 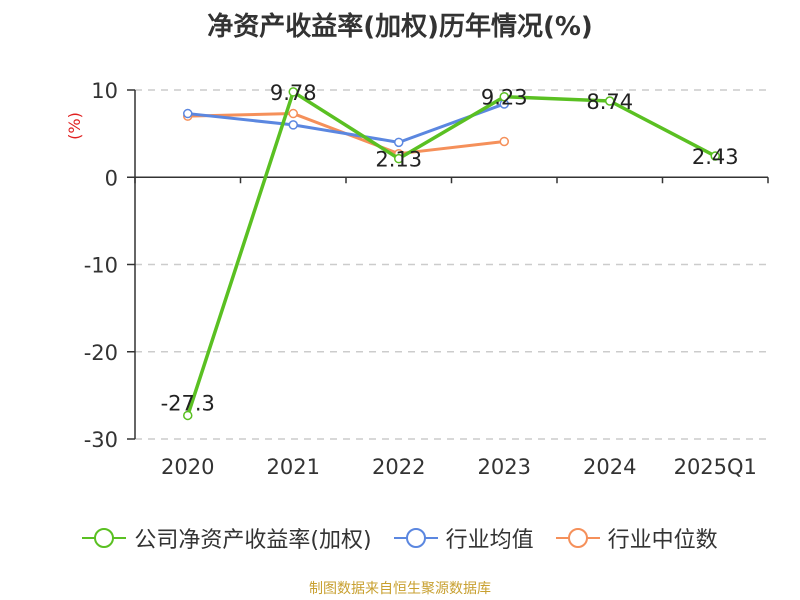 I want to click on legend-item-3: 行业中位数, so click(x=636, y=538).